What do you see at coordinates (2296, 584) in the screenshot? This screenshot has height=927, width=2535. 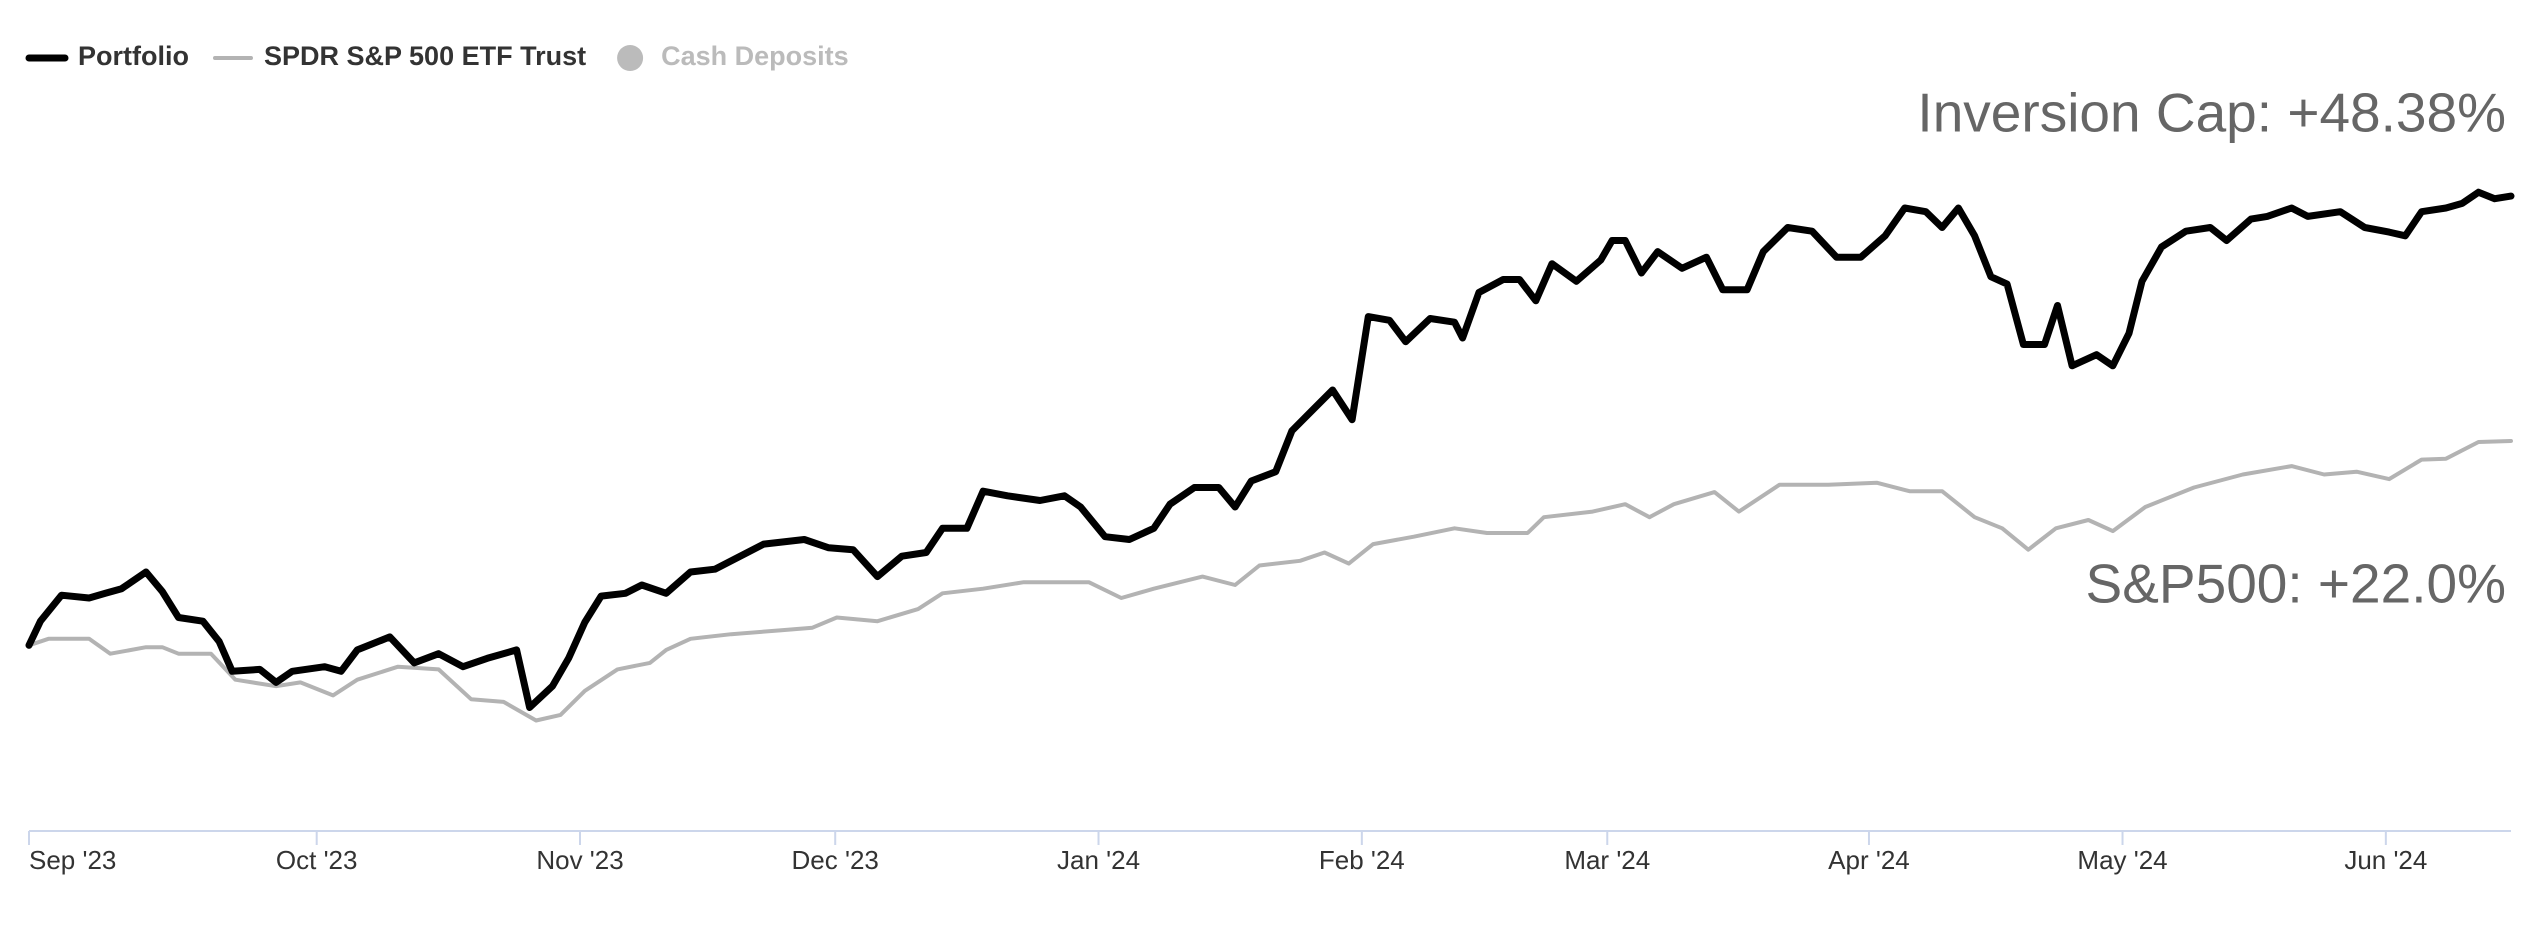 I see `annotation: S&P500: +22.0%` at bounding box center [2296, 584].